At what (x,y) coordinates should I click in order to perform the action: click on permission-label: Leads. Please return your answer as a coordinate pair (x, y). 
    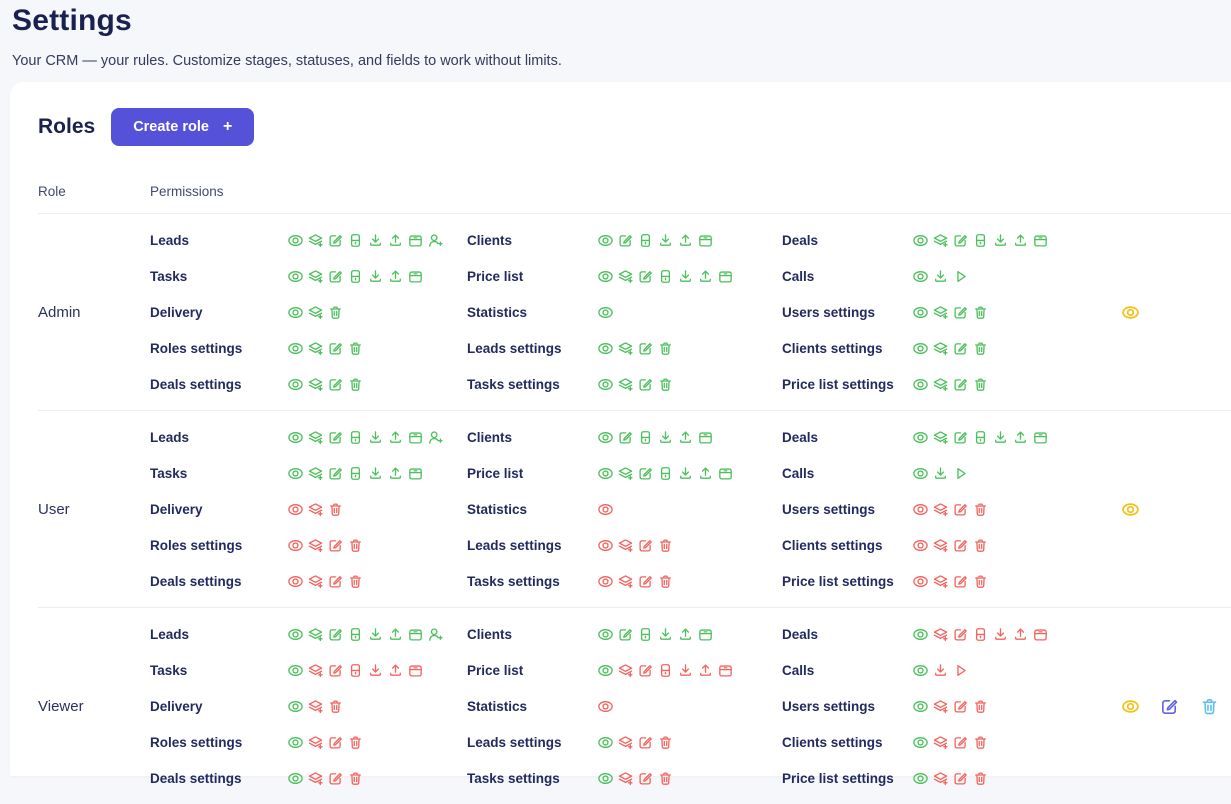
    Looking at the image, I should click on (170, 634).